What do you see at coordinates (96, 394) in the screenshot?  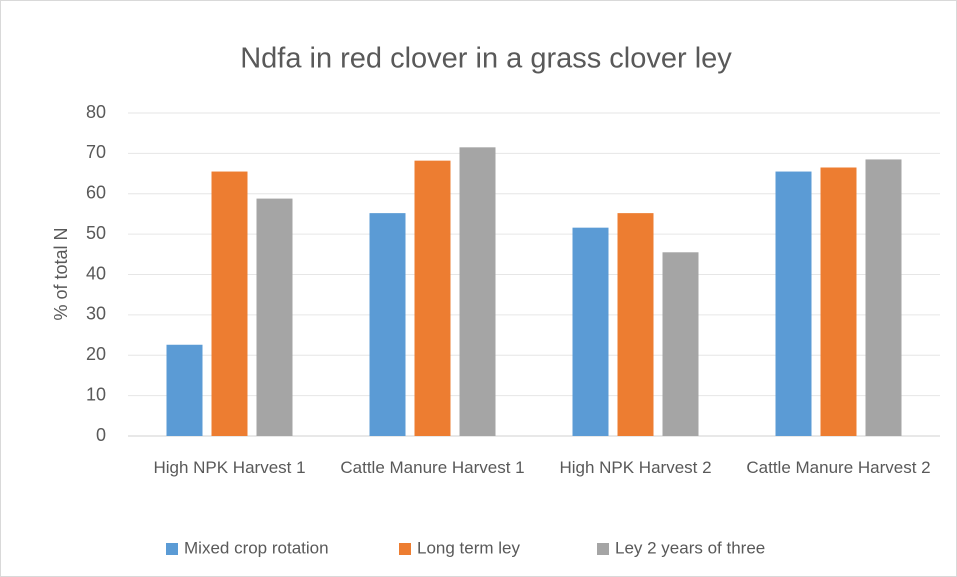 I see `y-tick-label: 10` at bounding box center [96, 394].